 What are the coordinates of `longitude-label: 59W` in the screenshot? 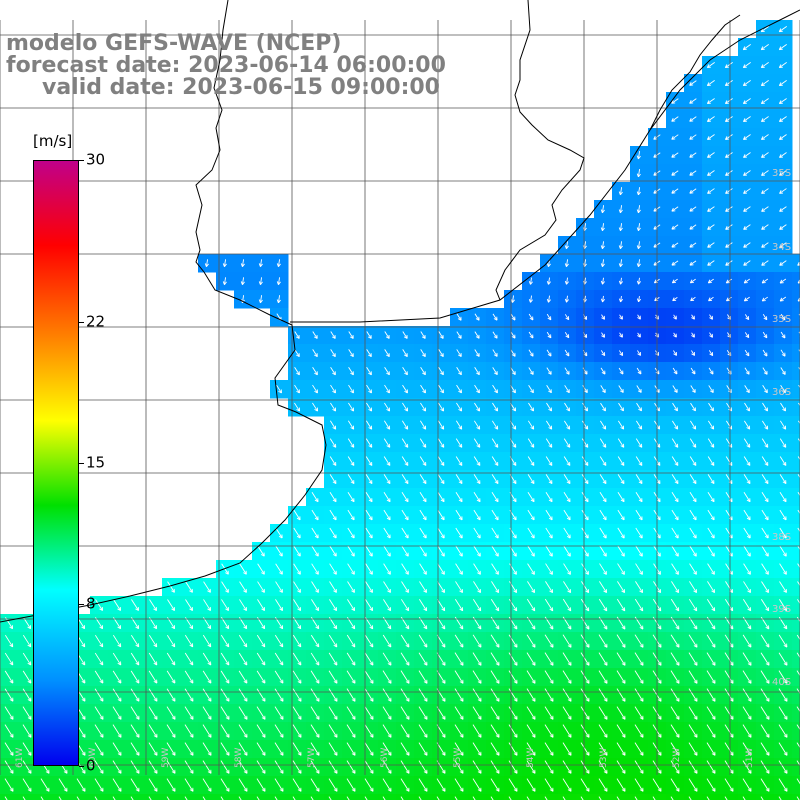 It's located at (166, 758).